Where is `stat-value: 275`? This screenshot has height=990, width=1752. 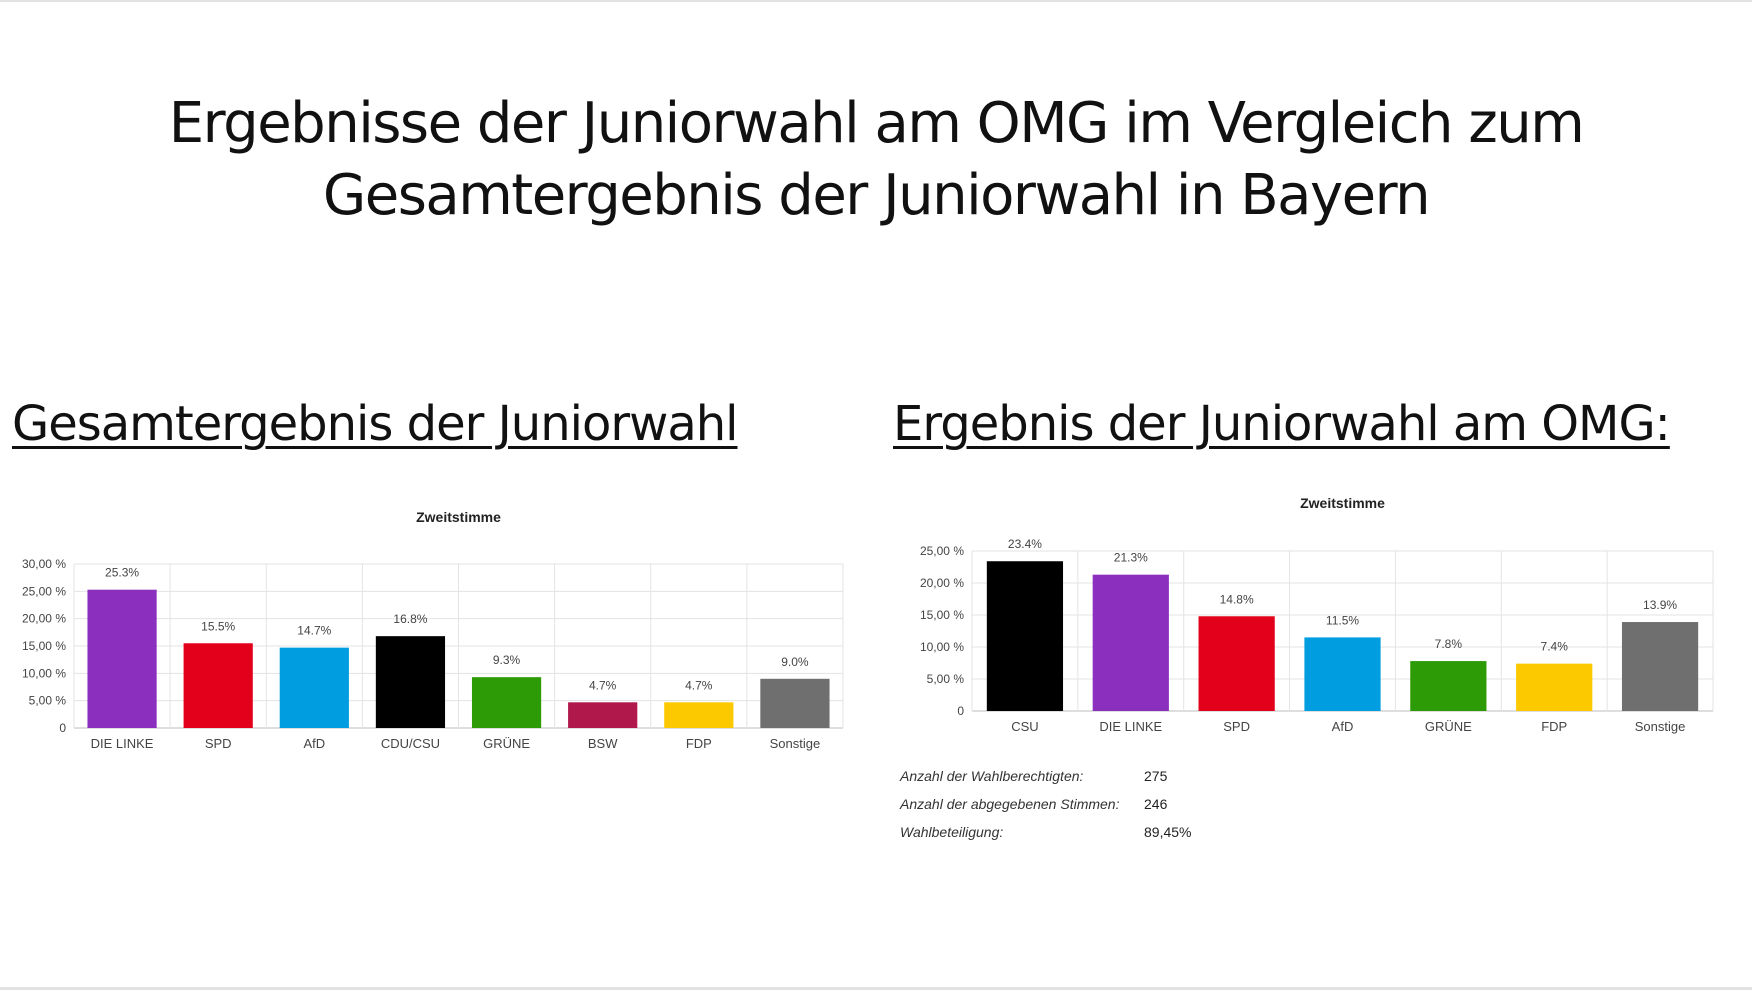 stat-value: 275 is located at coordinates (1156, 776).